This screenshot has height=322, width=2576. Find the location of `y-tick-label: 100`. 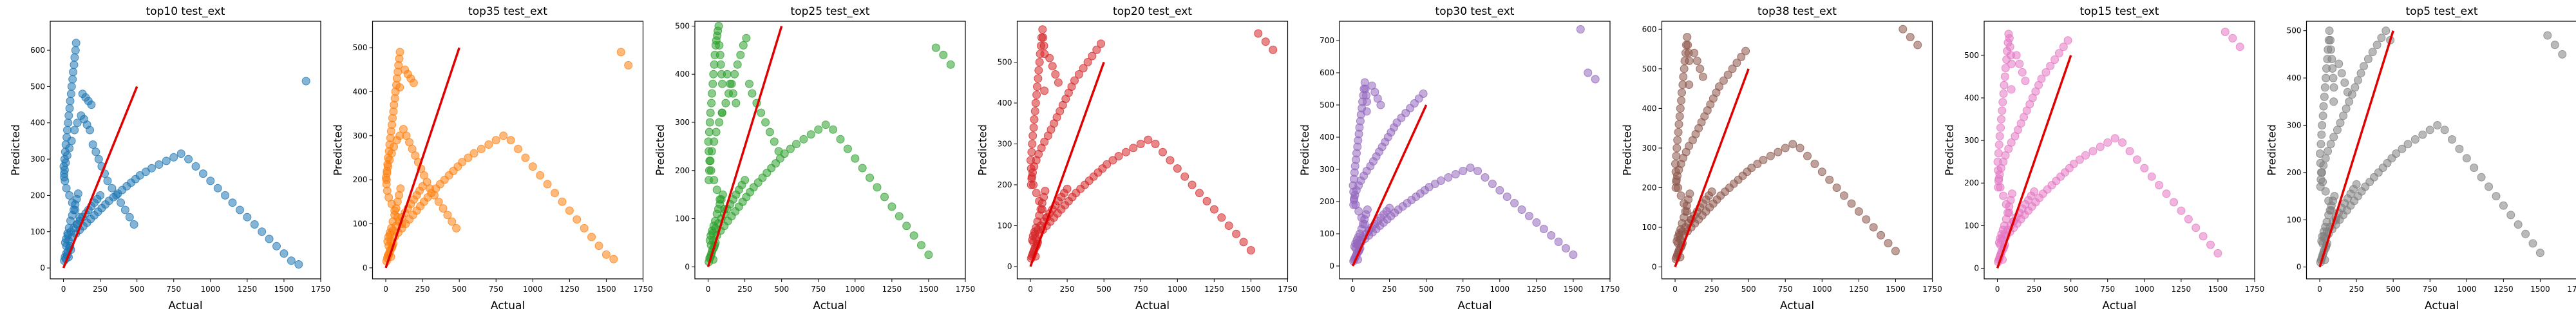

y-tick-label: 100 is located at coordinates (1327, 233).